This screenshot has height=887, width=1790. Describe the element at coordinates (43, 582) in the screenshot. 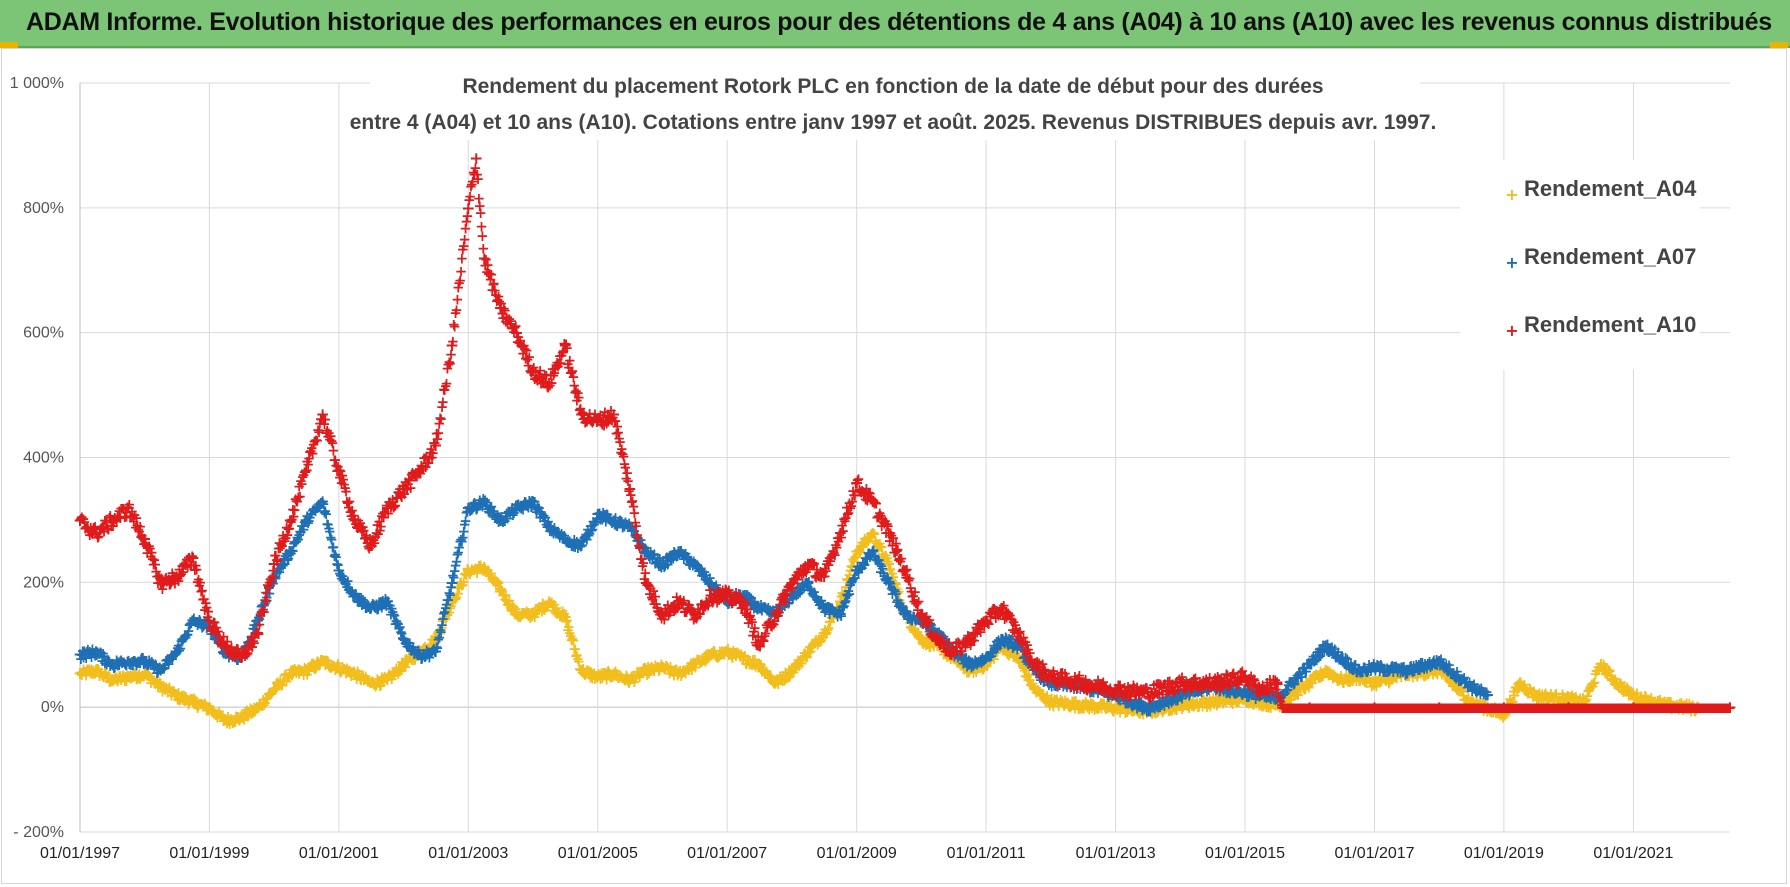

I see `y-tick-label: 200%` at that location.